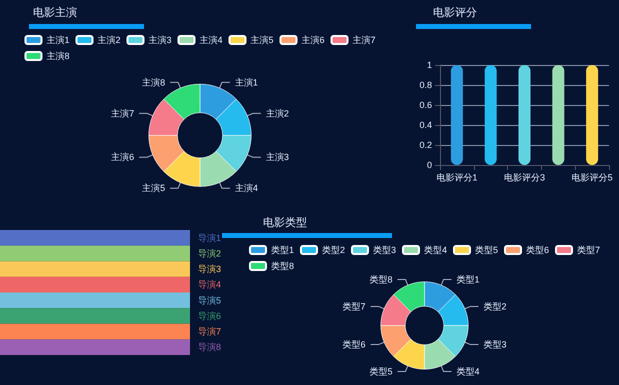 Image resolution: width=619 pixels, height=385 pixels. Describe the element at coordinates (364, 40) in the screenshot. I see `legend-label: 主演7` at that location.